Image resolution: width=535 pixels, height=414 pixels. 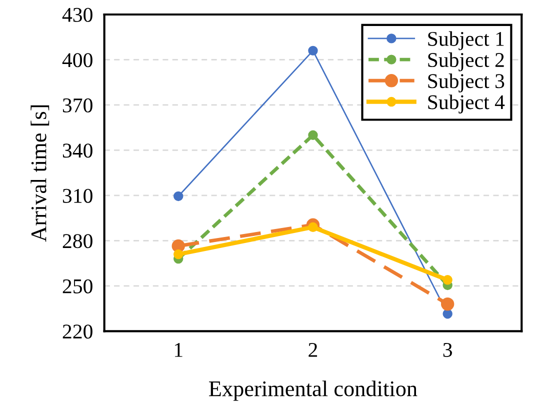 What do you see at coordinates (178, 350) in the screenshot?
I see `x-tick-label: 1` at bounding box center [178, 350].